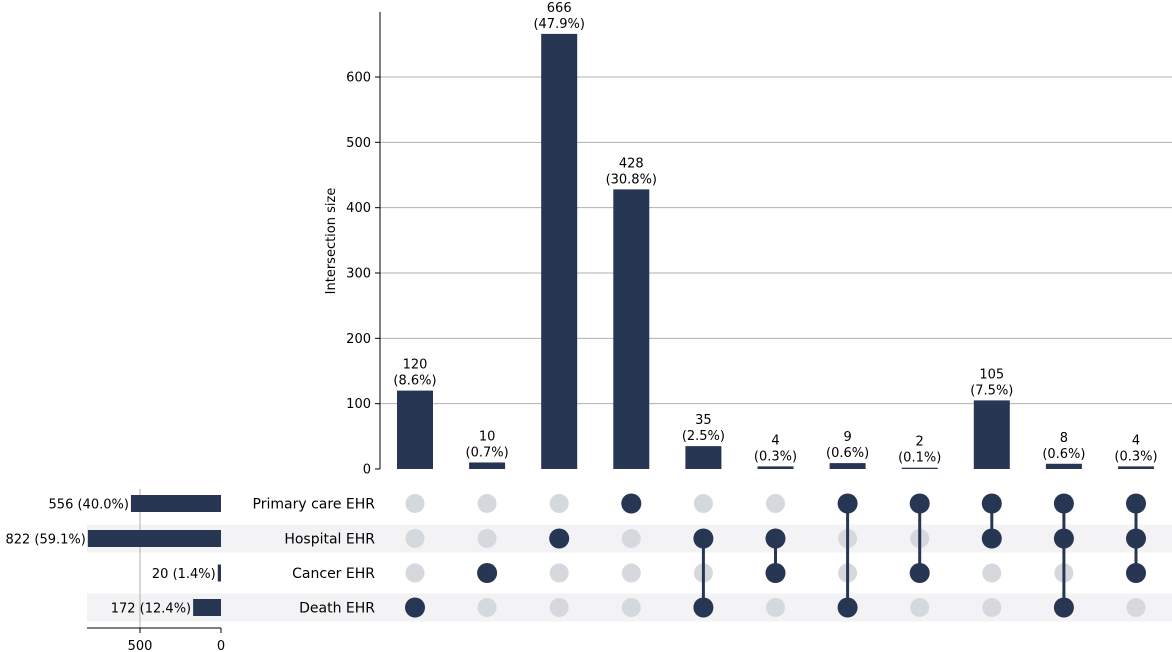 This screenshot has width=1172, height=652. What do you see at coordinates (337, 609) in the screenshot?
I see `set-label: Death EHR` at bounding box center [337, 609].